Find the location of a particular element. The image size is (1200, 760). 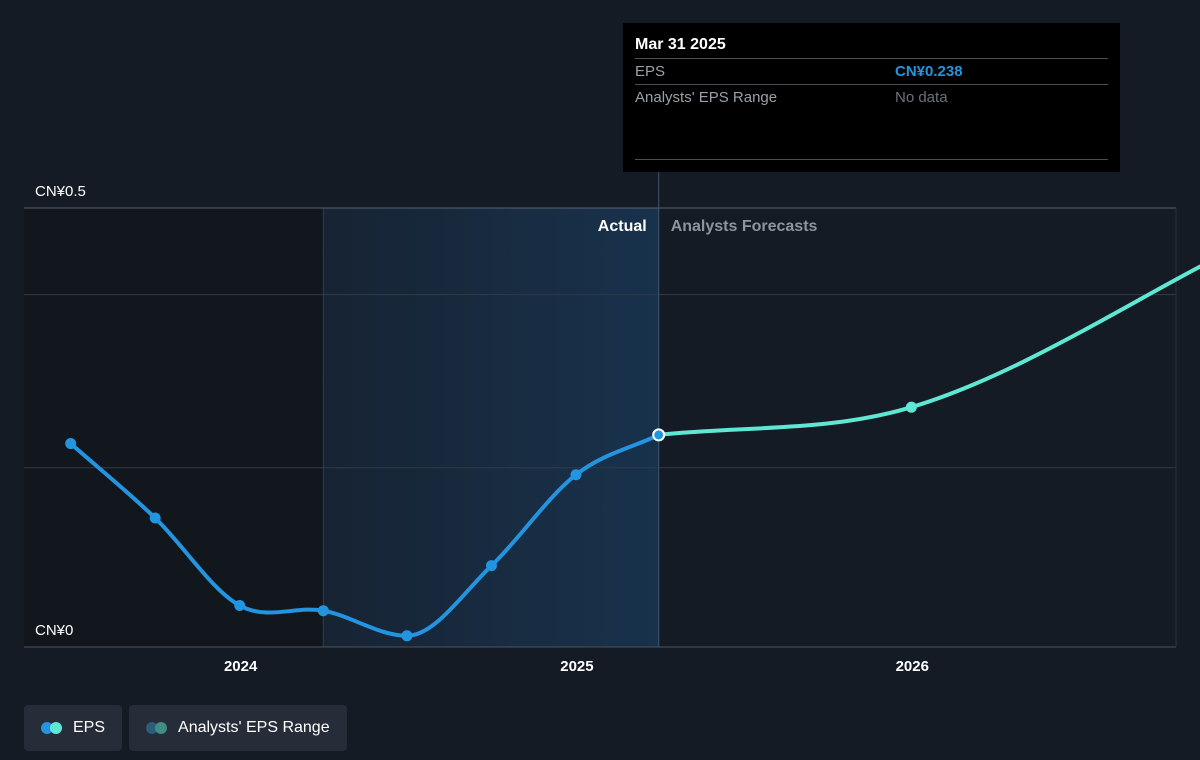

actual-label: Actual is located at coordinates (622, 226).